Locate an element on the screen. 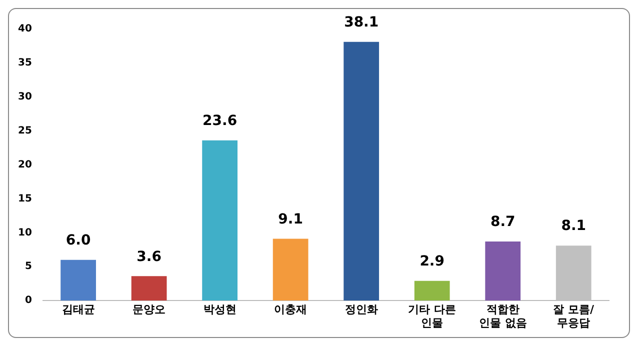 The image size is (640, 348). y-tick-label: 10 is located at coordinates (25, 232).